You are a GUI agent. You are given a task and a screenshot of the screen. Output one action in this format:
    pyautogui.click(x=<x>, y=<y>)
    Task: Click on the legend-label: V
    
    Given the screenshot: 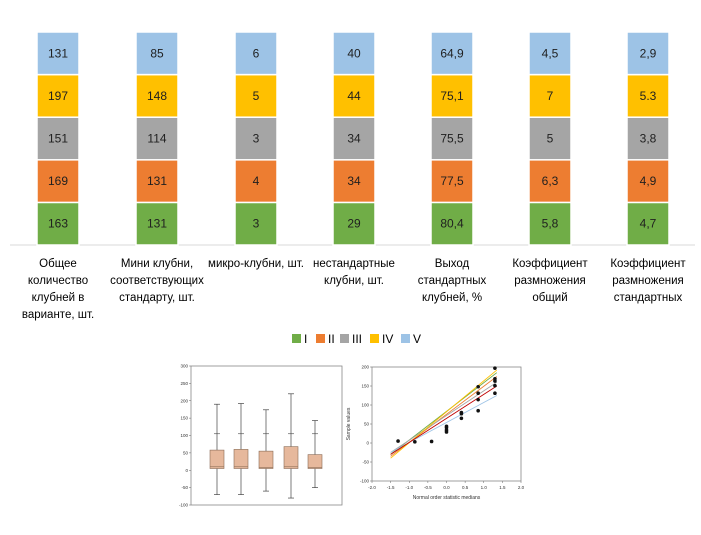 What is the action you would take?
    pyautogui.click(x=417, y=339)
    